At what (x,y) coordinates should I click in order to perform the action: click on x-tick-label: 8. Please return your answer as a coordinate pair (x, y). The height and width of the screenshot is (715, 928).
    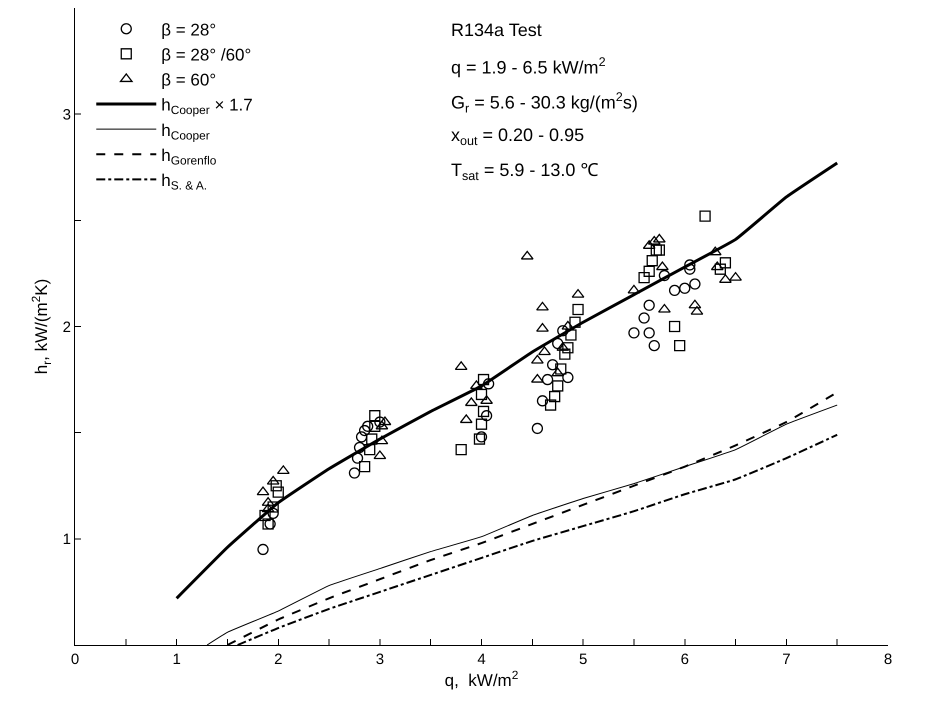
    Looking at the image, I should click on (888, 659).